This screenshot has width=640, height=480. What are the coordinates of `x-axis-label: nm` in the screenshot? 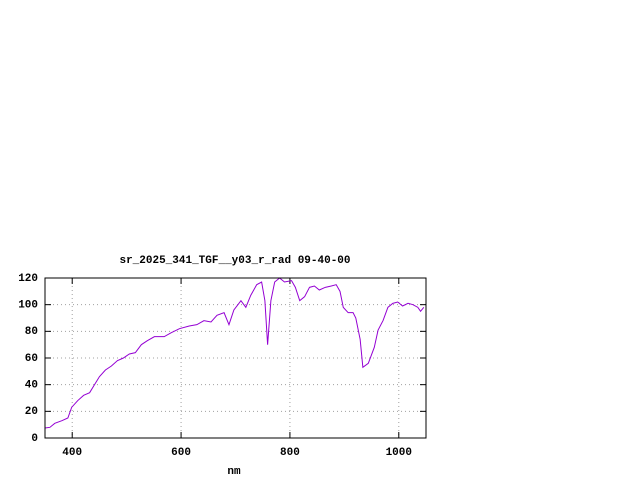 It's located at (234, 472).